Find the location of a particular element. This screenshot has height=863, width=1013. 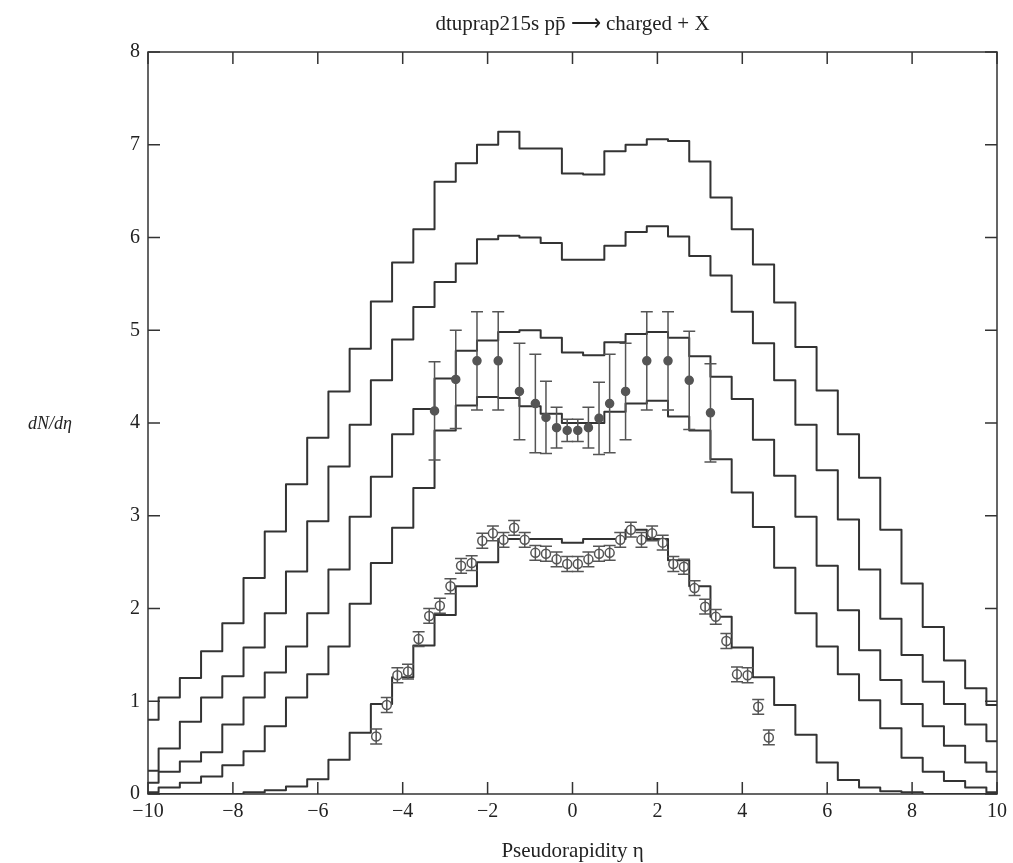

y-tick-label: 5 is located at coordinates (135, 328).